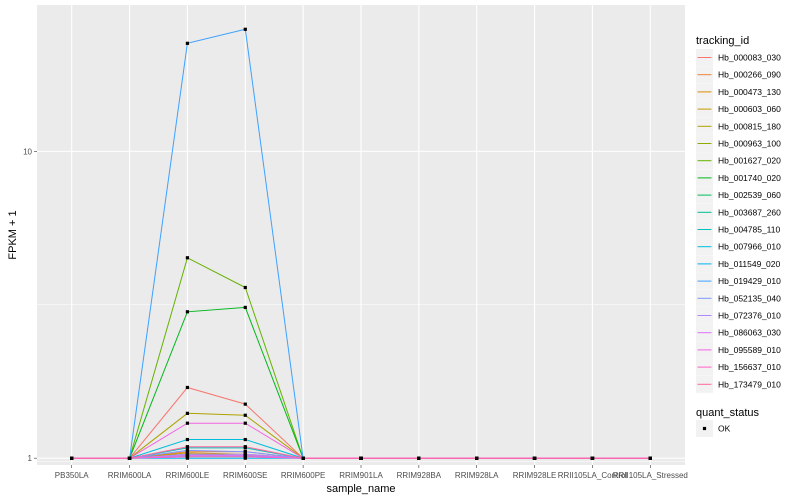 The height and width of the screenshot is (500, 800). Describe the element at coordinates (72, 475) in the screenshot. I see `x-tick-label: PB350LA` at that location.